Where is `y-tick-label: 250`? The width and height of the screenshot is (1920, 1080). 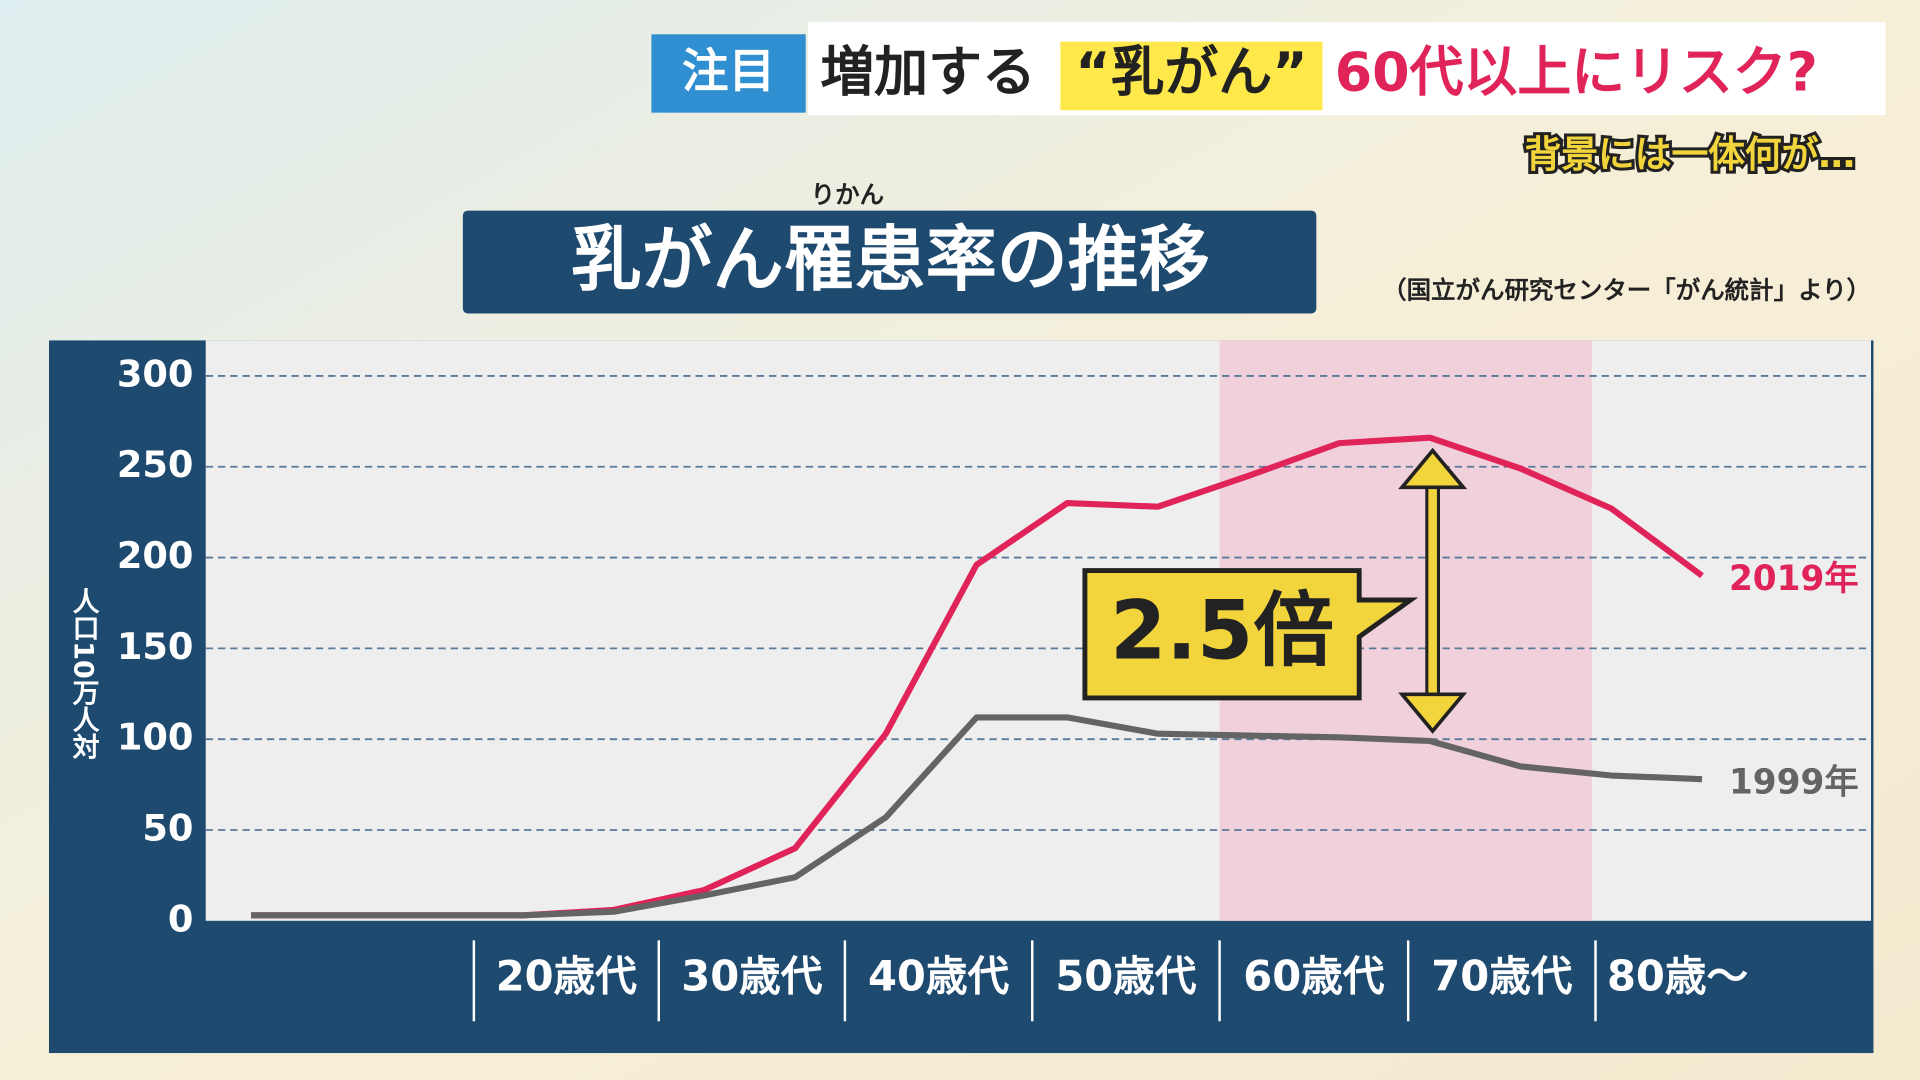
y-tick-label: 250 is located at coordinates (155, 464).